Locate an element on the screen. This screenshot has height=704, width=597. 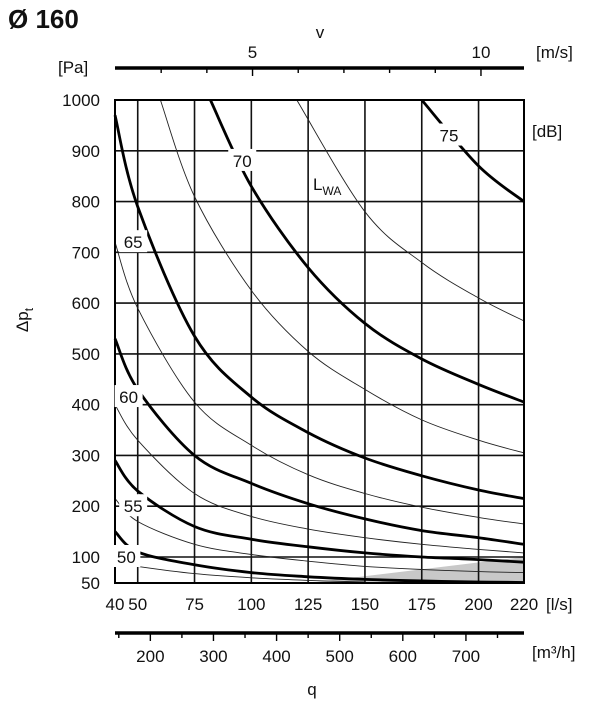
velocity-tick-label: 5 is located at coordinates (252, 52).